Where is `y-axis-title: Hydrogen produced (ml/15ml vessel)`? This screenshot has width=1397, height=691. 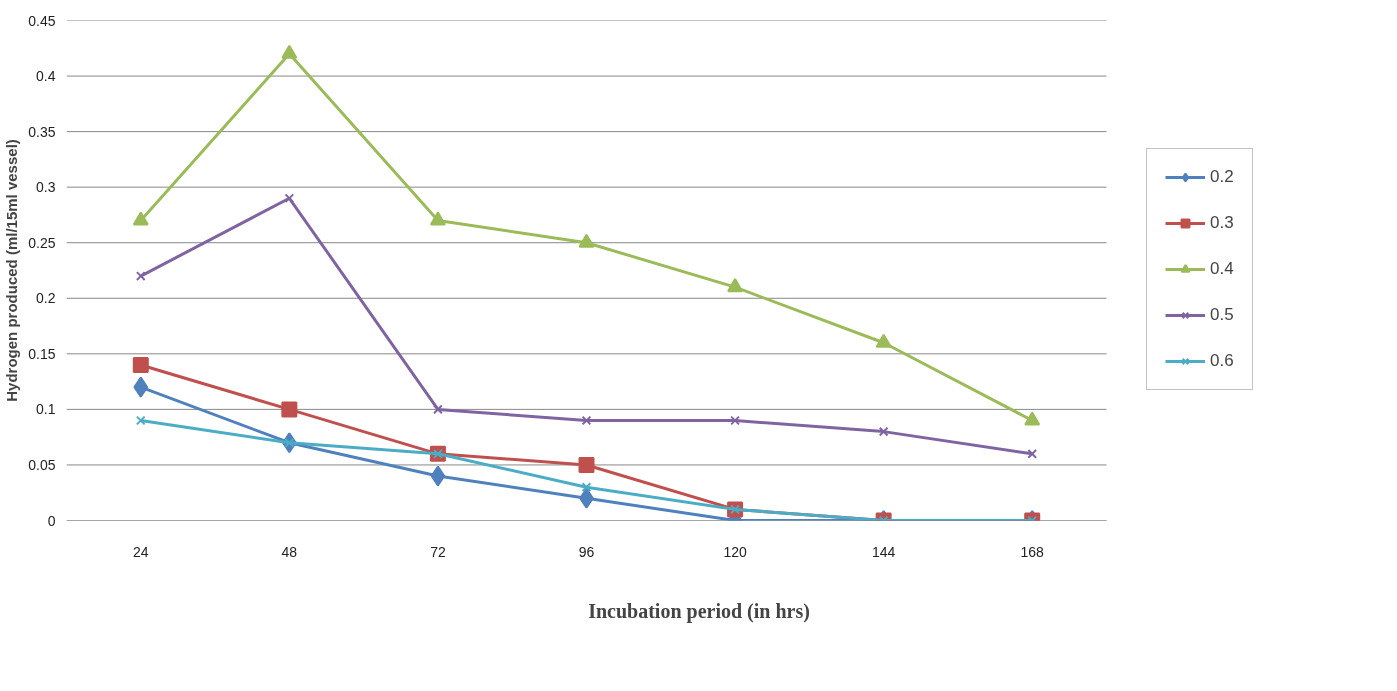
y-axis-title: Hydrogen produced (ml/15ml vessel) is located at coordinates (12, 270).